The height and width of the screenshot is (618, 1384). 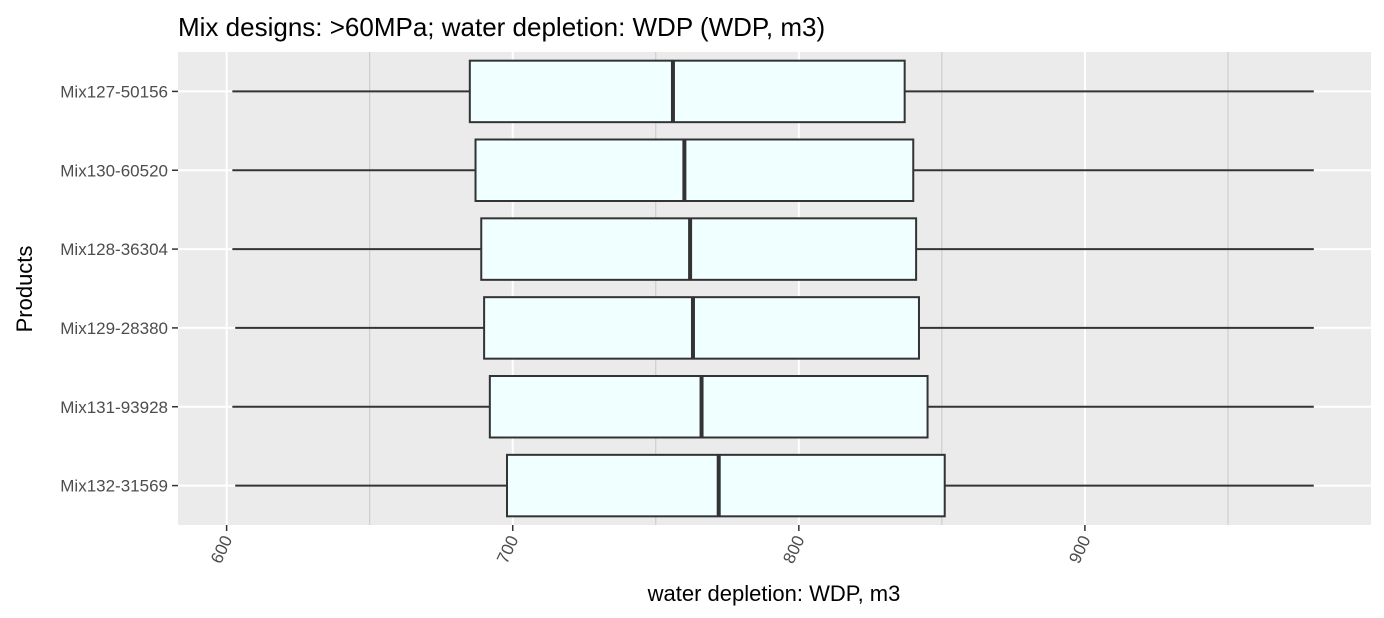 I want to click on y-tick-label: Mix132-31569, so click(x=114, y=486).